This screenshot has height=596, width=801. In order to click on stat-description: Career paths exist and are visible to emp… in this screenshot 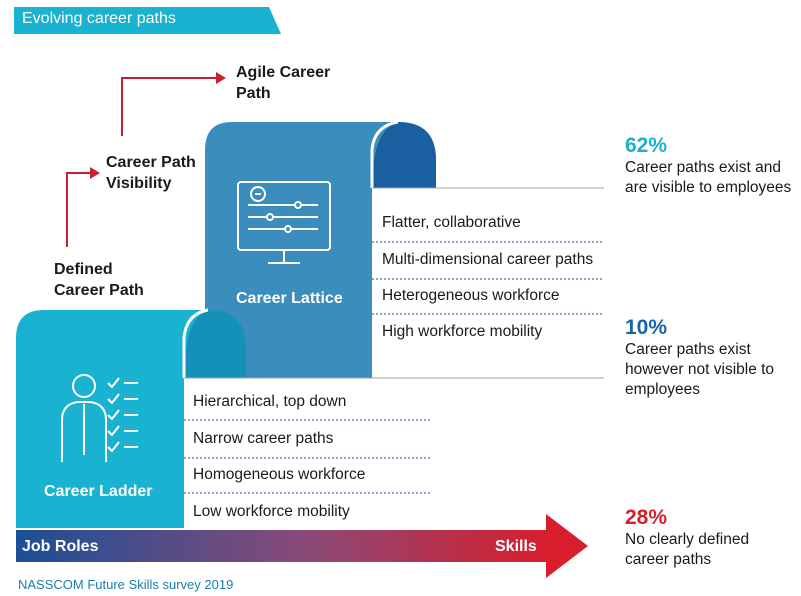, I will do `click(708, 177)`.